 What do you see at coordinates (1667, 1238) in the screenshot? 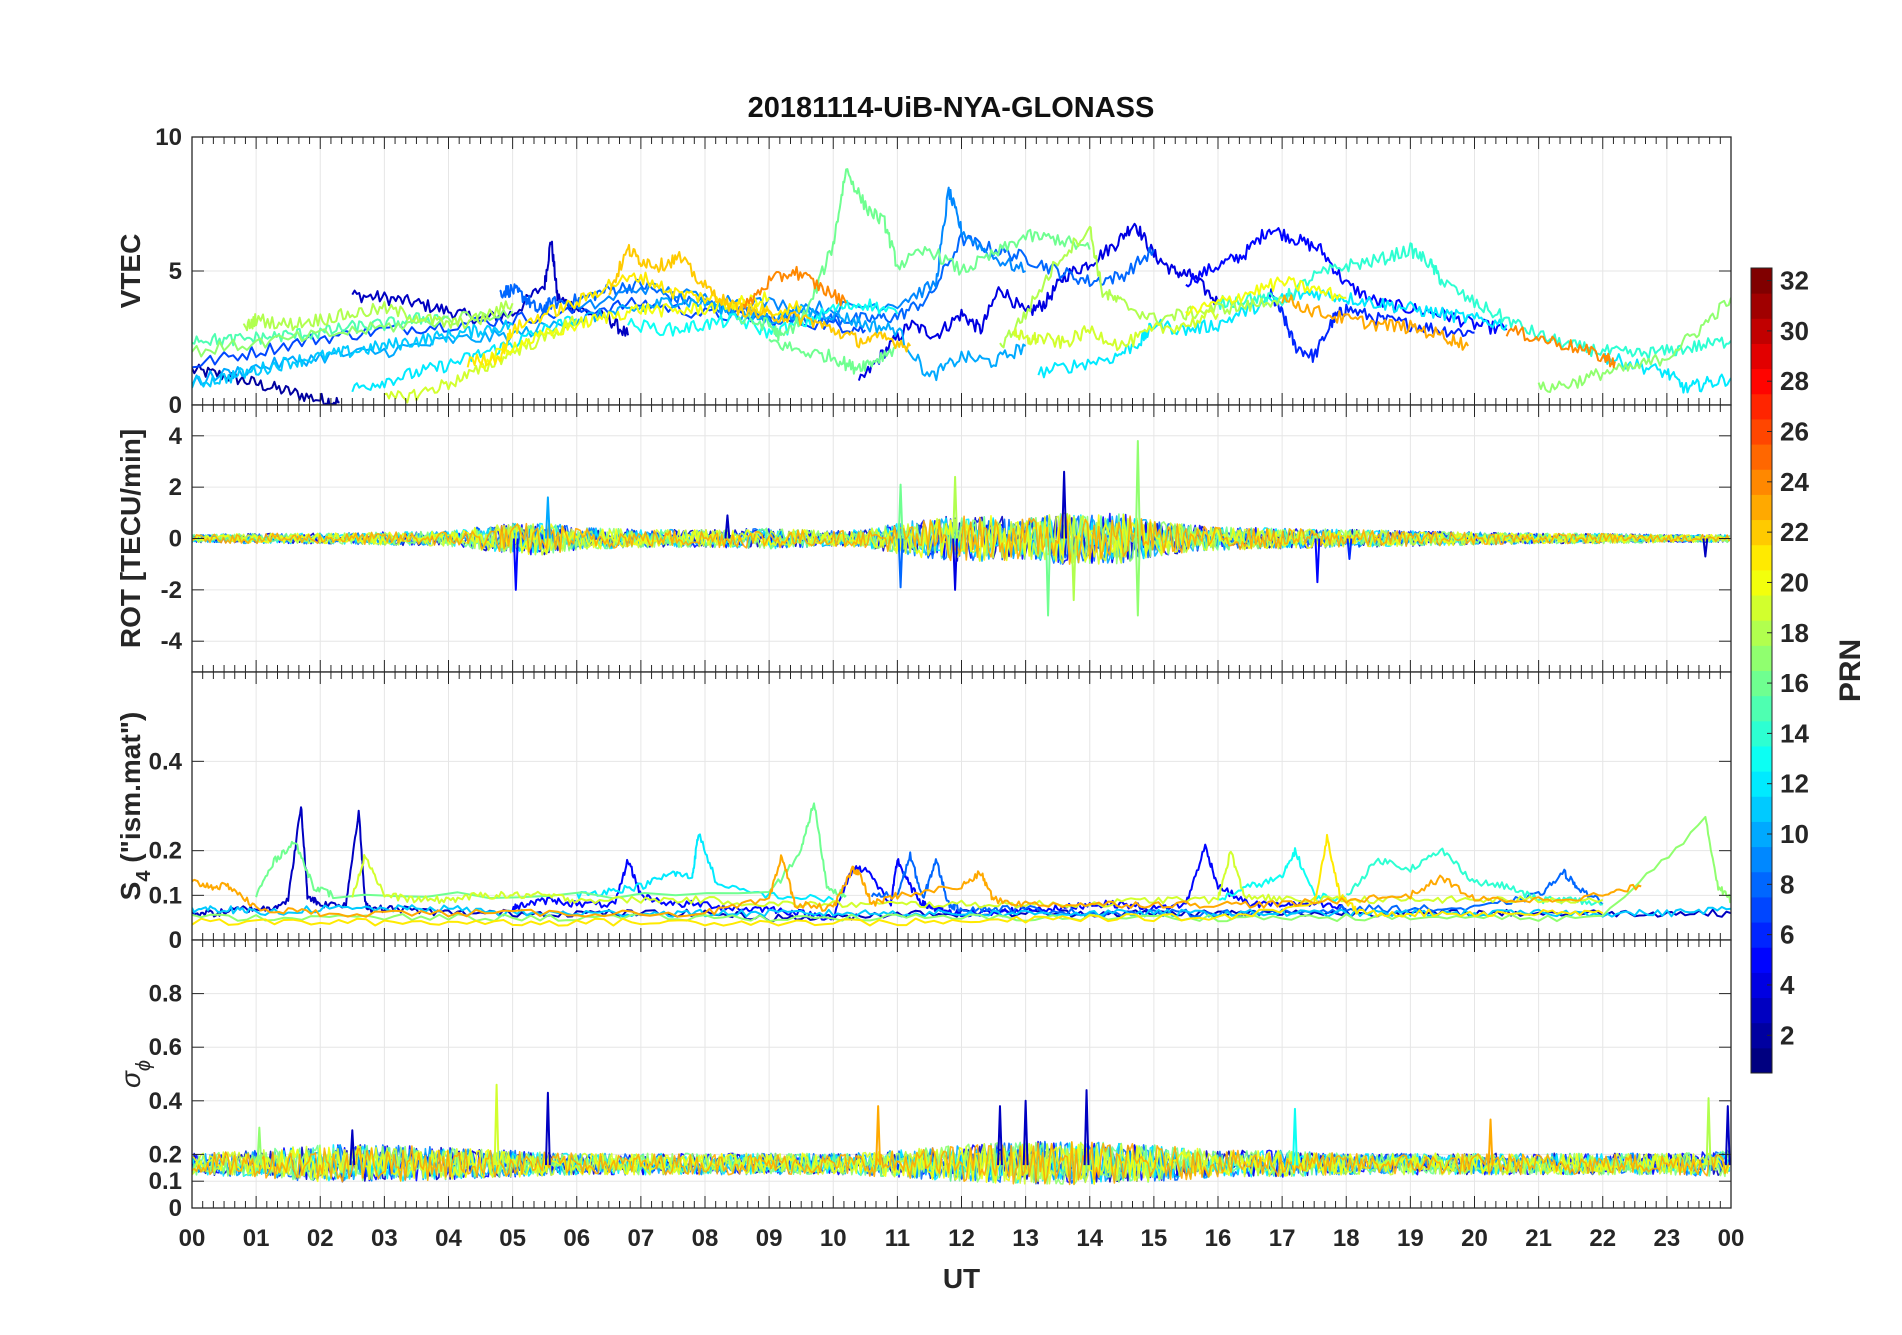
I see `x-tick-label: 23` at bounding box center [1667, 1238].